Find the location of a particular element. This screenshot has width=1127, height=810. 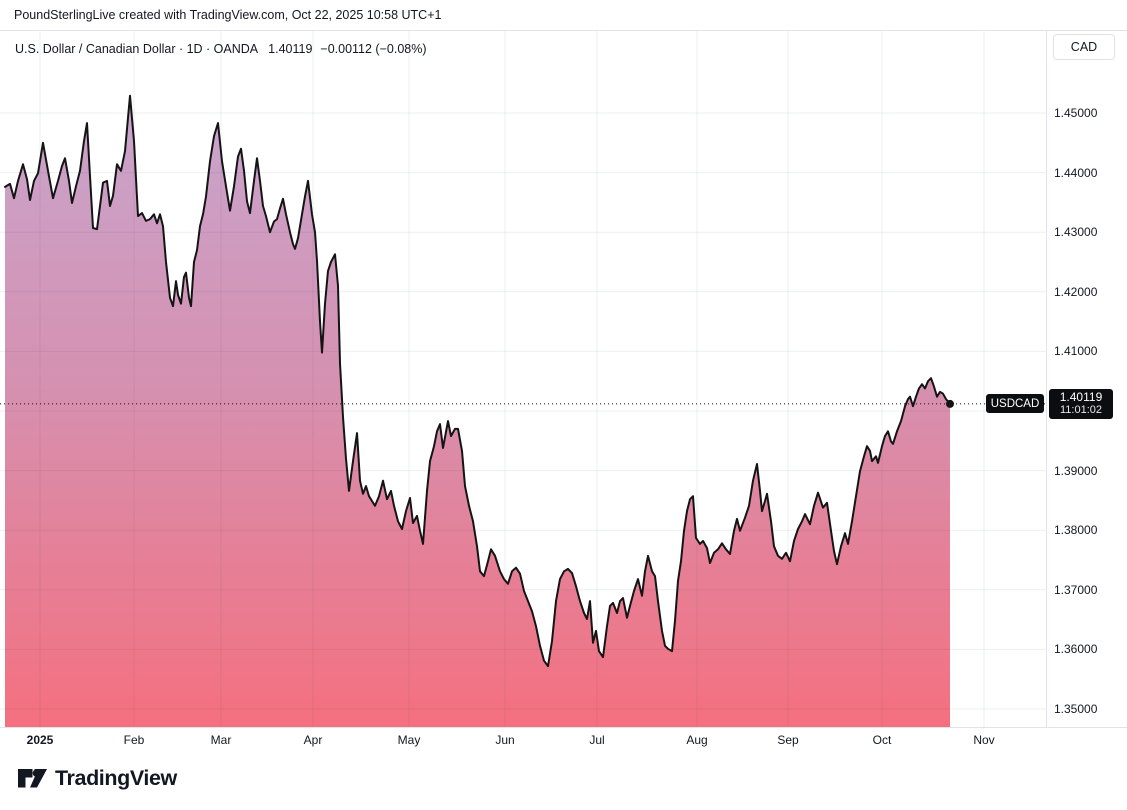

symbol-price-pill: USDCAD is located at coordinates (1015, 404).